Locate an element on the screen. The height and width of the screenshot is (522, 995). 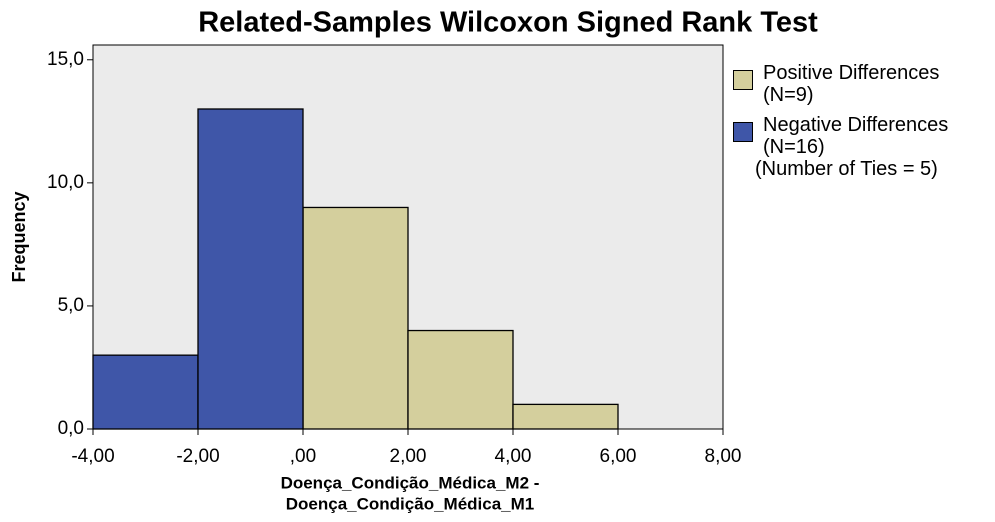
legend-item: Positive Differences (N=9) is located at coordinates (858, 84).